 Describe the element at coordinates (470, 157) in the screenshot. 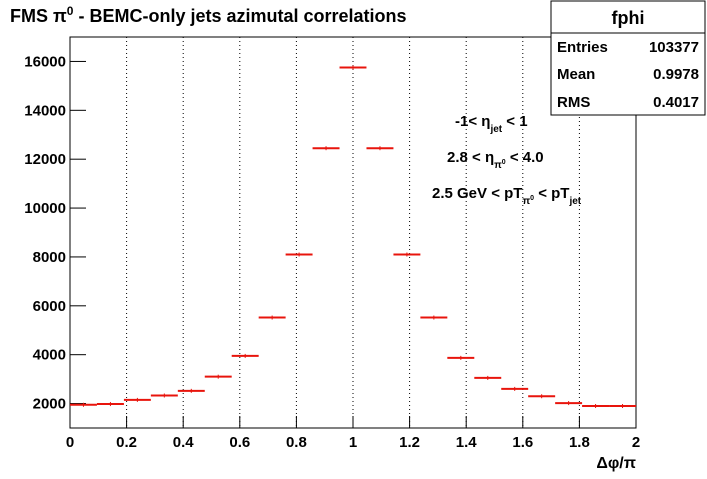

I see `annotation-part: 2.8 < η` at that location.